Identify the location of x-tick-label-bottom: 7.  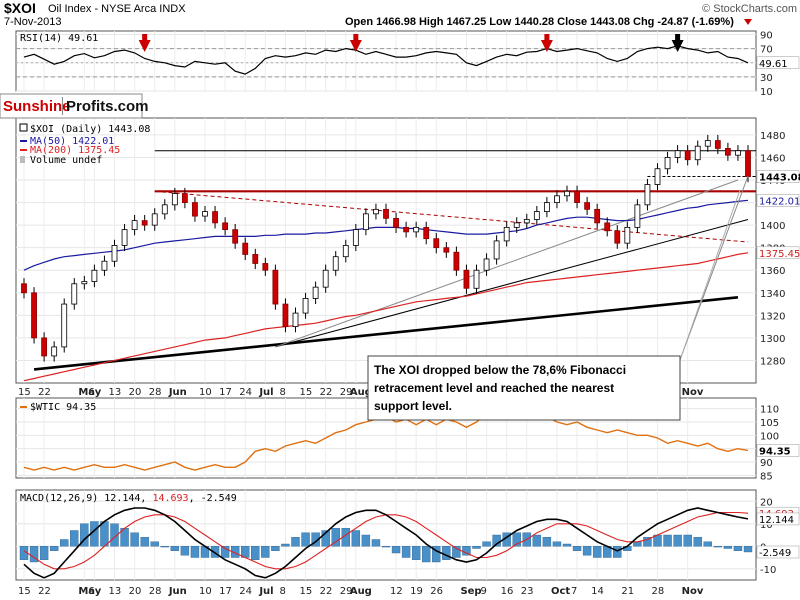
(574, 591).